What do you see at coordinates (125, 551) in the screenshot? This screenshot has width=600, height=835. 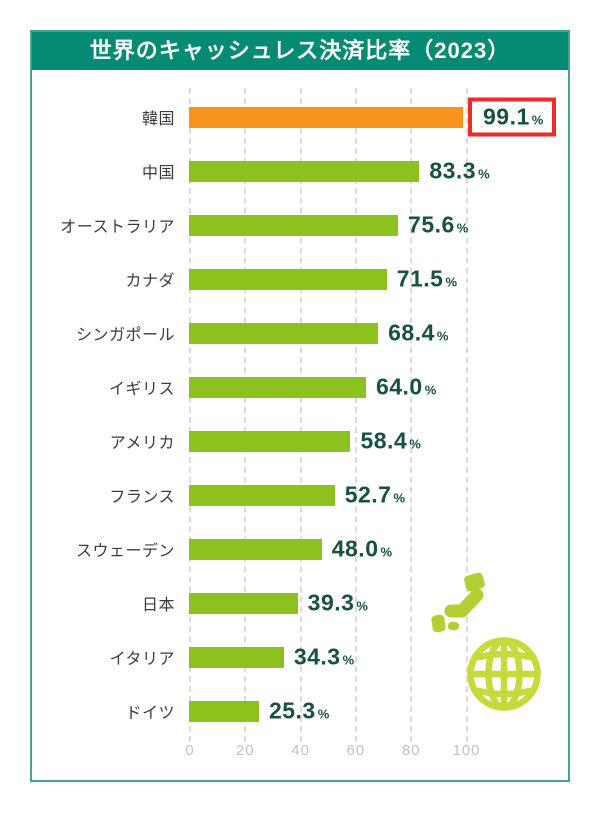 I see `country-label: スウェーデン` at bounding box center [125, 551].